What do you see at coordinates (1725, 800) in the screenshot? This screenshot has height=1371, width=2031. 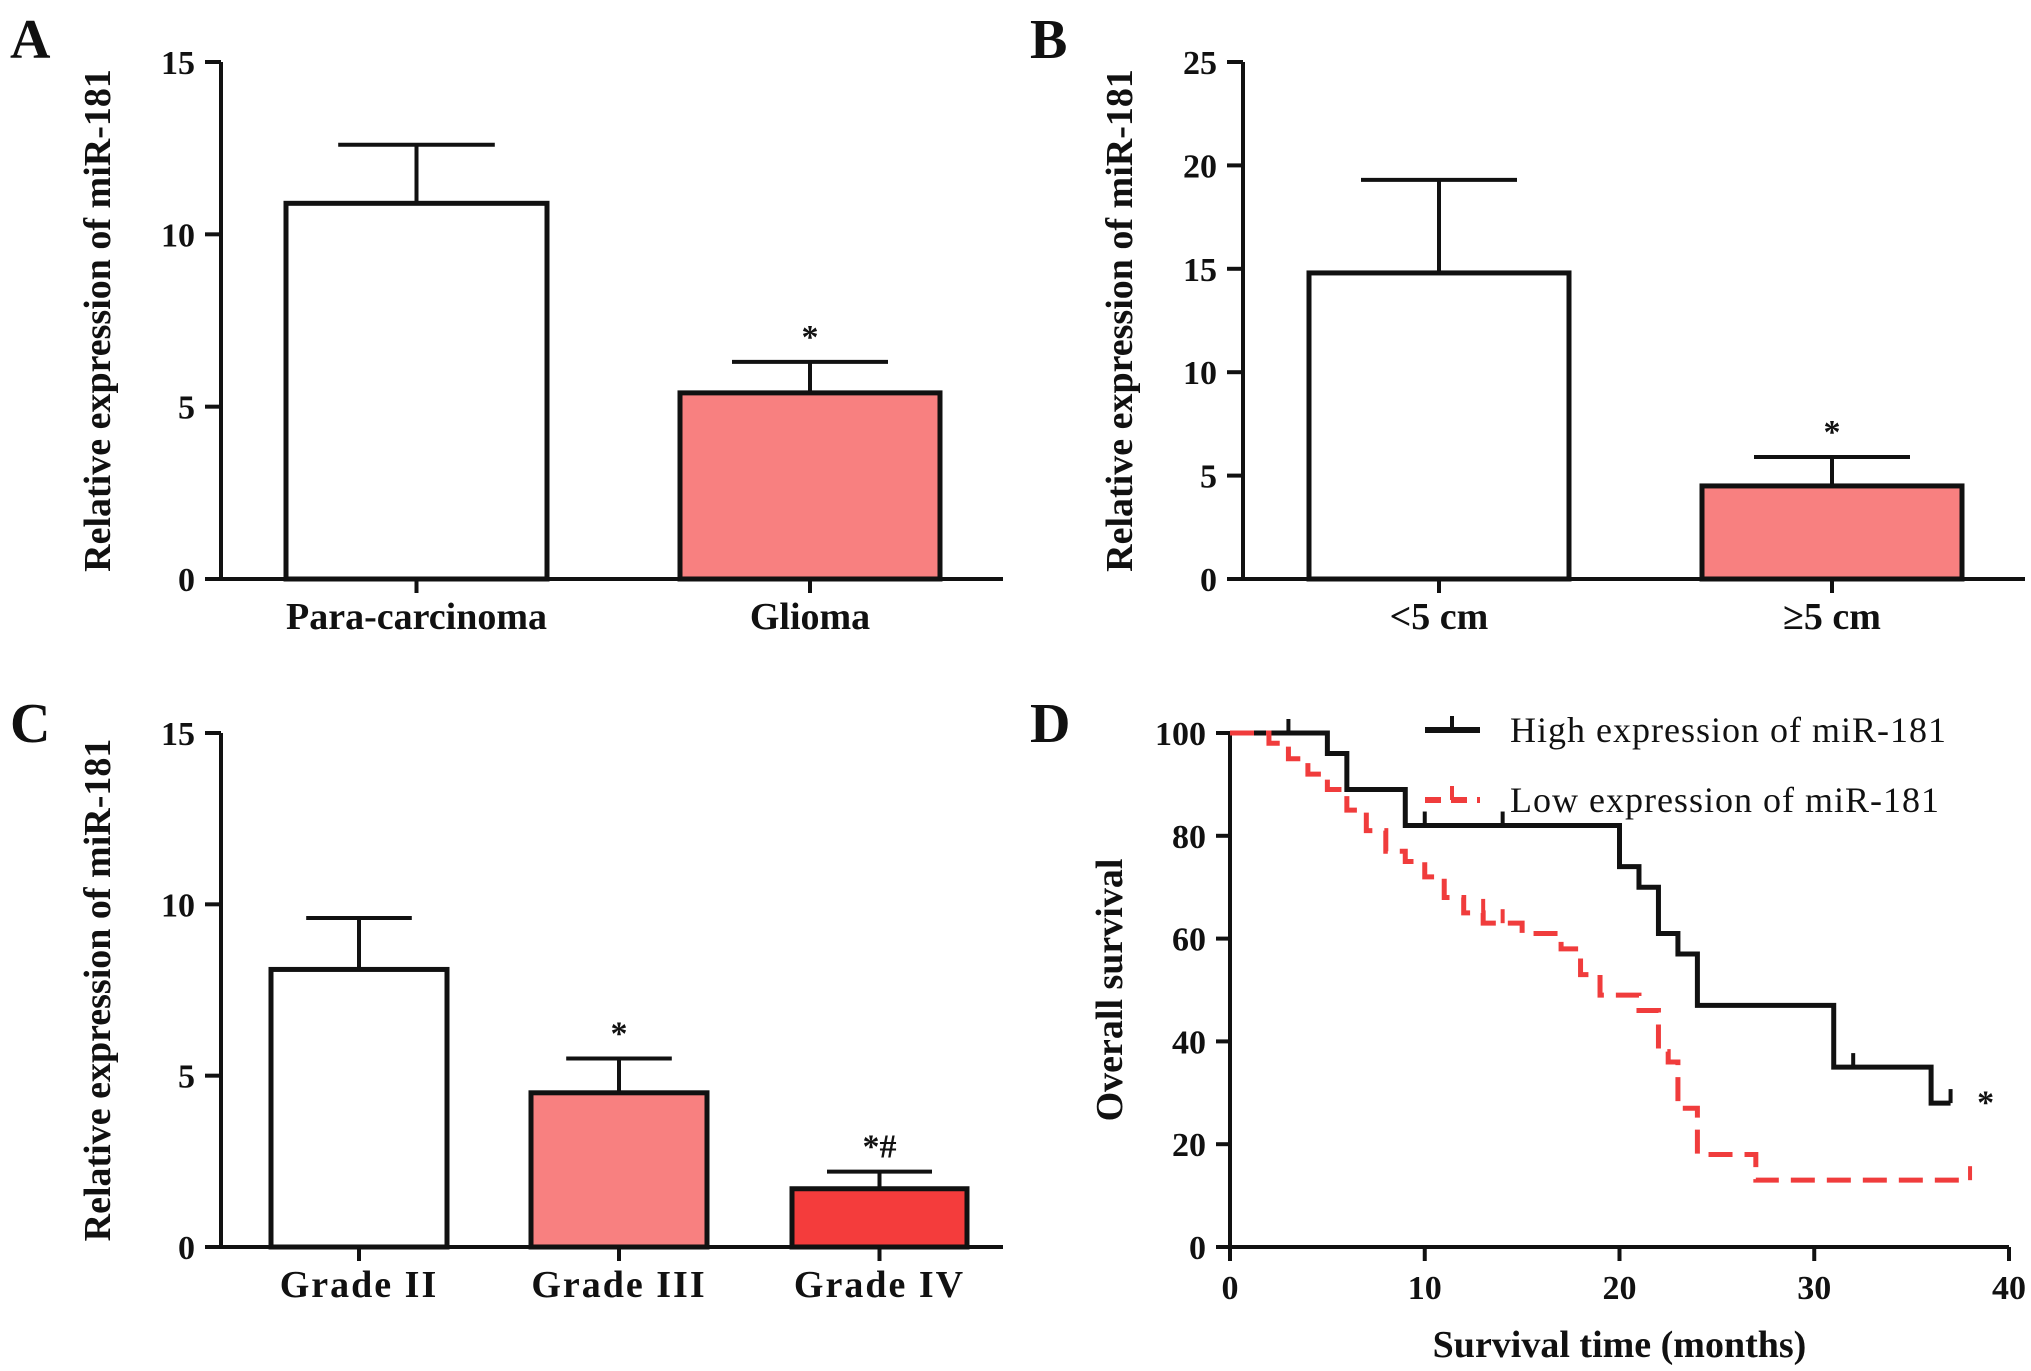 I see `legend-label: Low expression of miR-181` at bounding box center [1725, 800].